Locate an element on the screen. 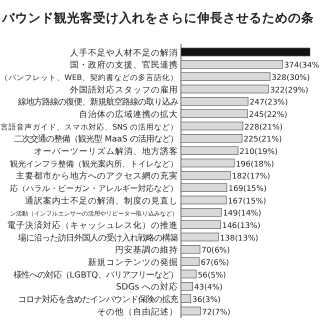 This screenshot has width=320, height=320. y-tick-label: 電子決済対応（キャッシュレス化）の推進 is located at coordinates (92, 225).